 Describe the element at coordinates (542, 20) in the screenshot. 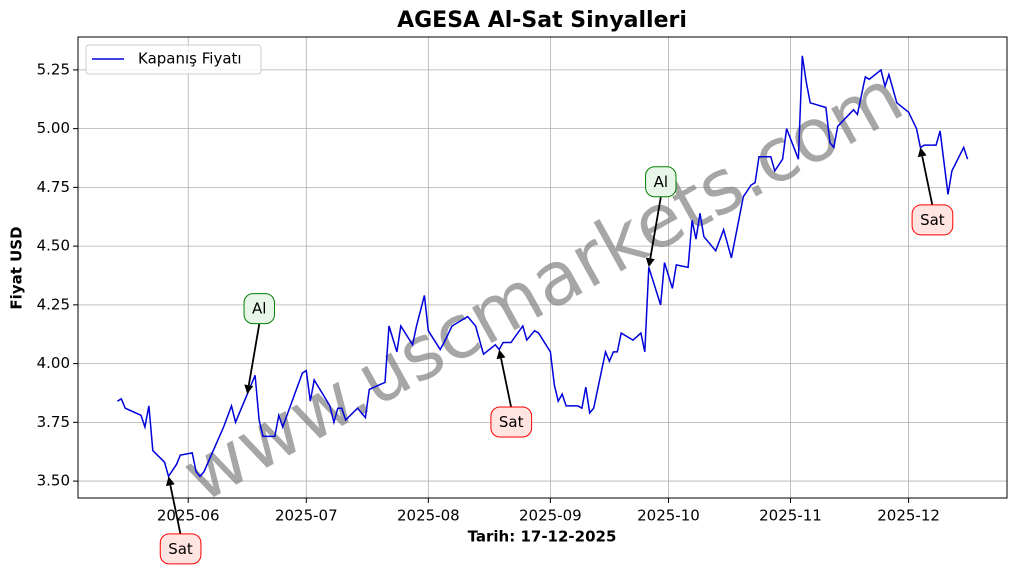

I see `chart-title: AGESA Al-Sat Sinyalleri` at that location.